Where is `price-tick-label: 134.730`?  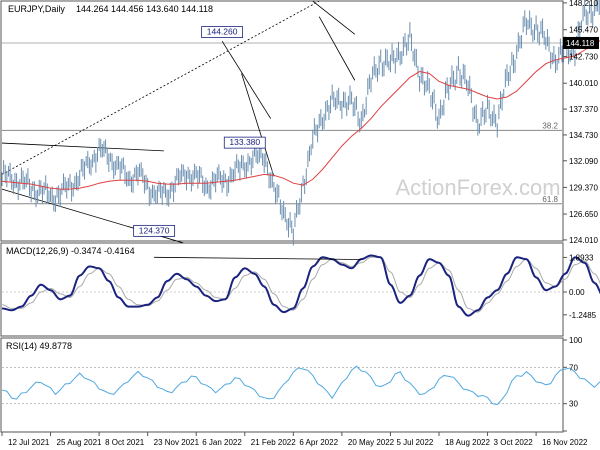 price-tick-label: 134.730 is located at coordinates (583, 135).